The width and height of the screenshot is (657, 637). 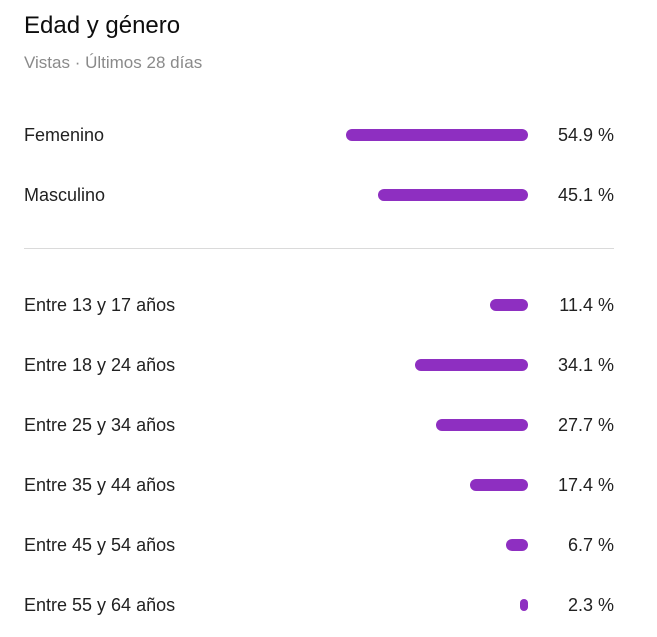 What do you see at coordinates (319, 305) in the screenshot?
I see `age-row: Entre 13 y 17 años 11.4 %` at bounding box center [319, 305].